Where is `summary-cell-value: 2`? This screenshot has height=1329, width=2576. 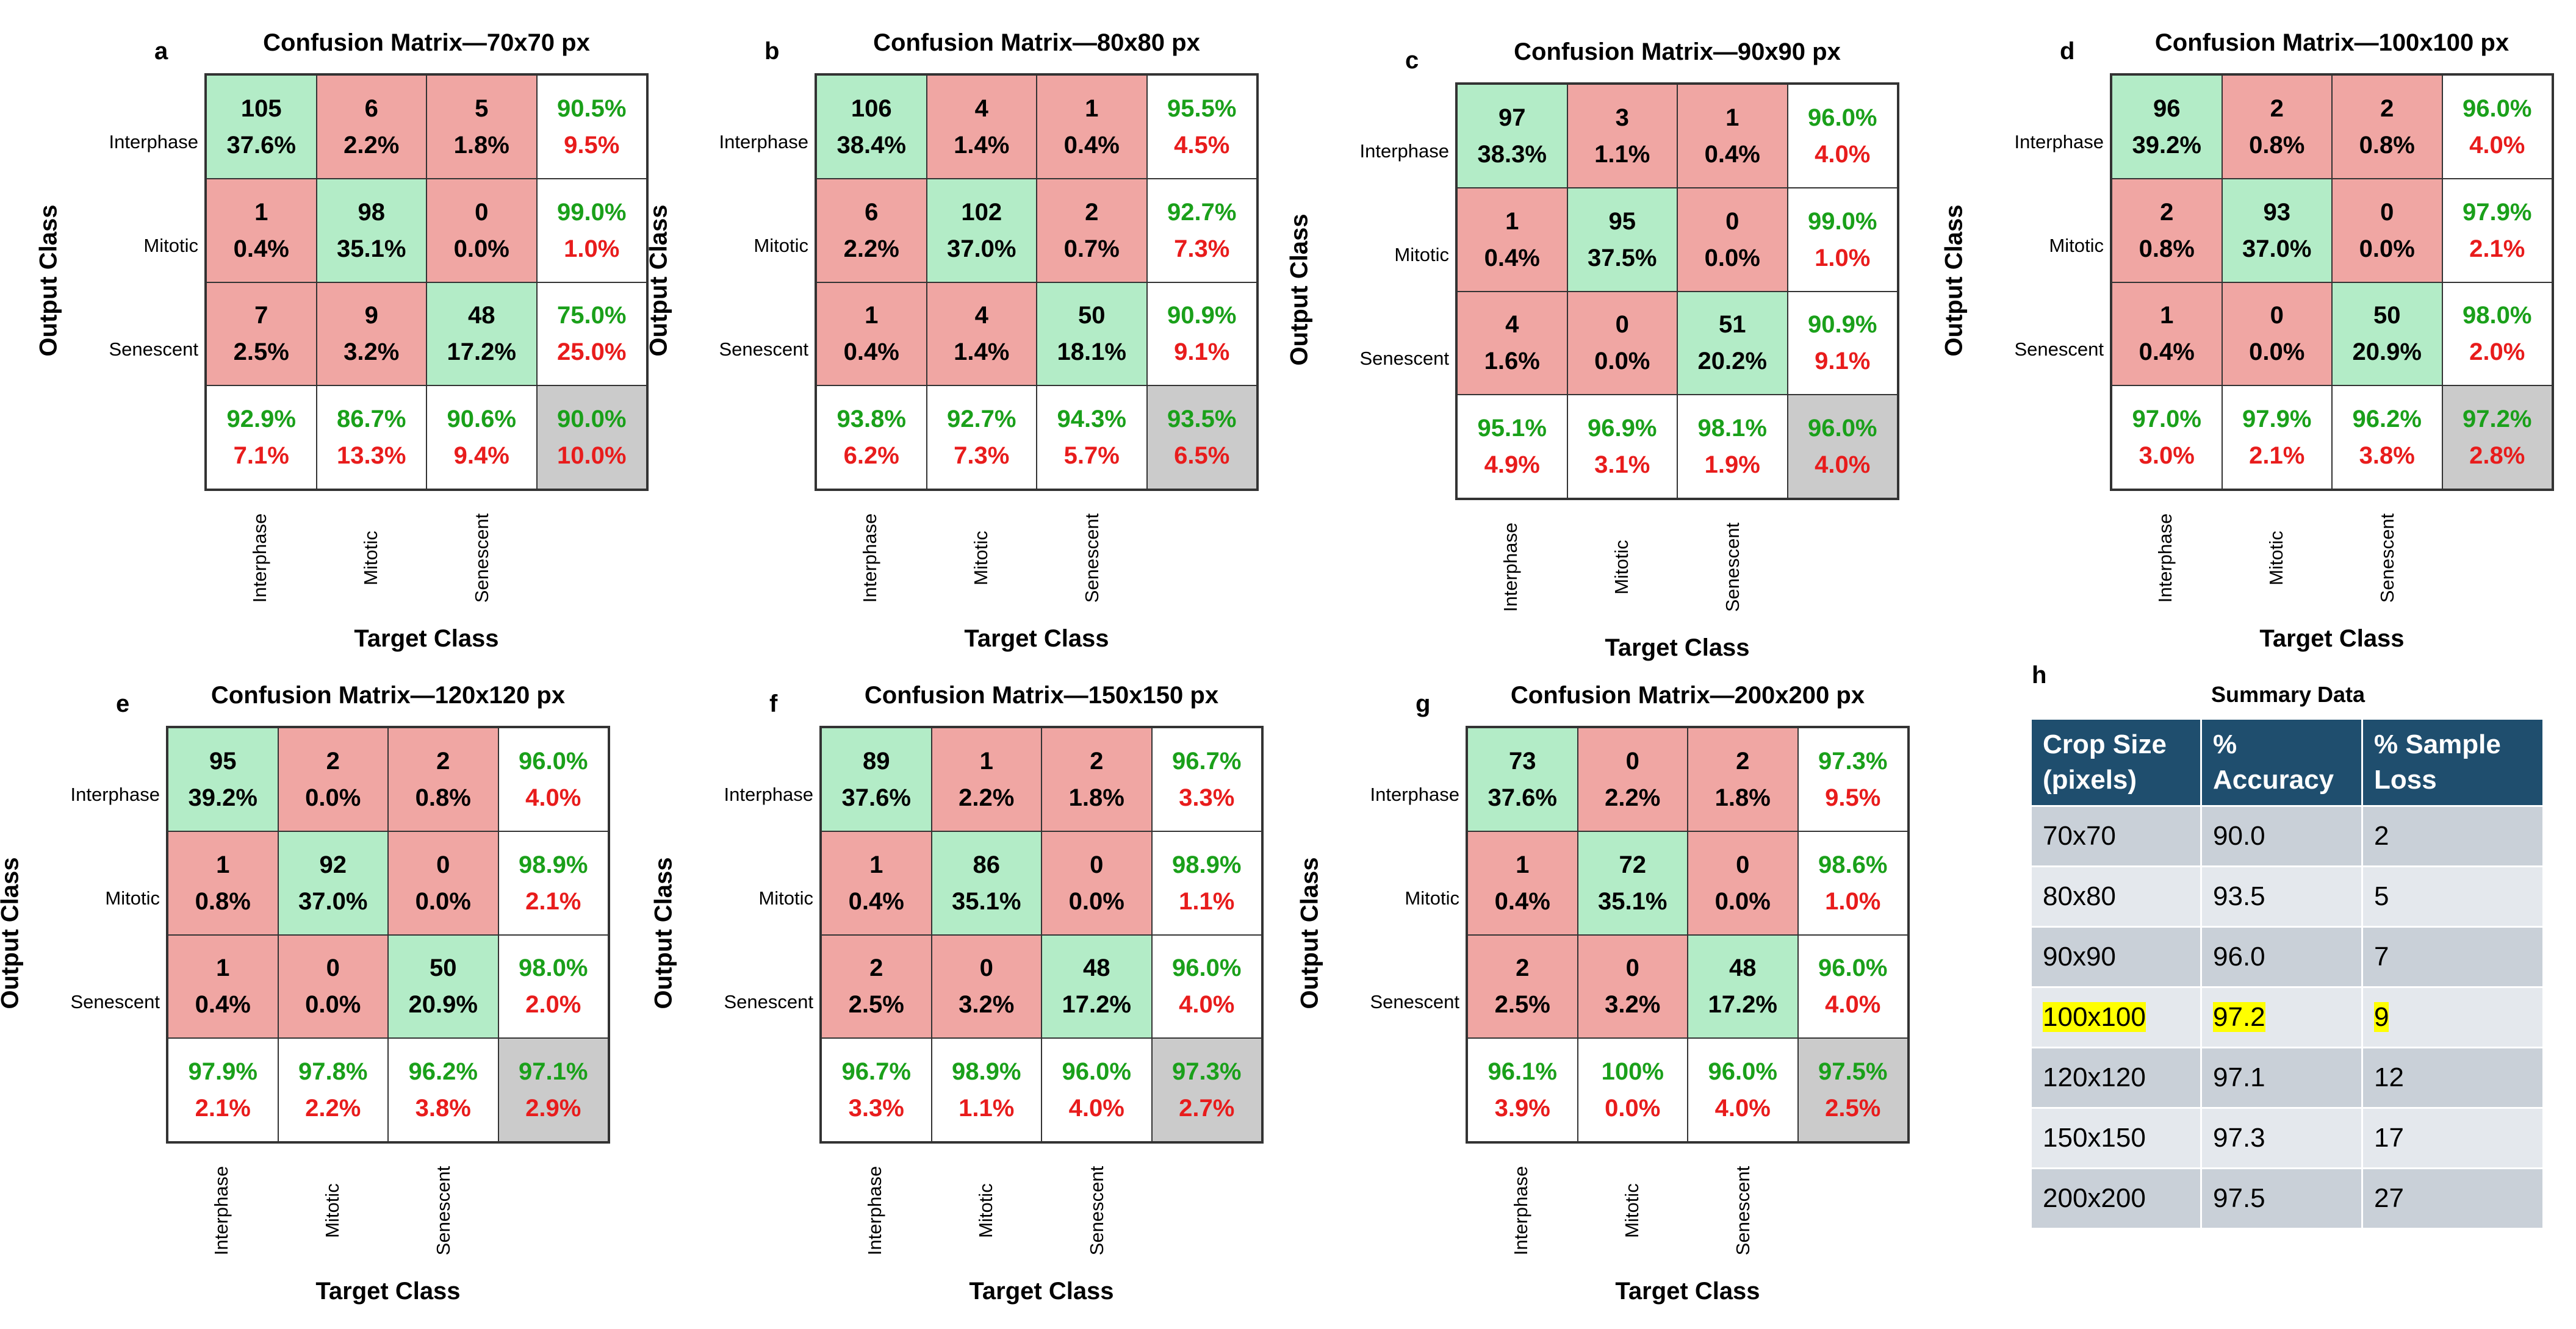
summary-cell-value: 2 is located at coordinates (2381, 836).